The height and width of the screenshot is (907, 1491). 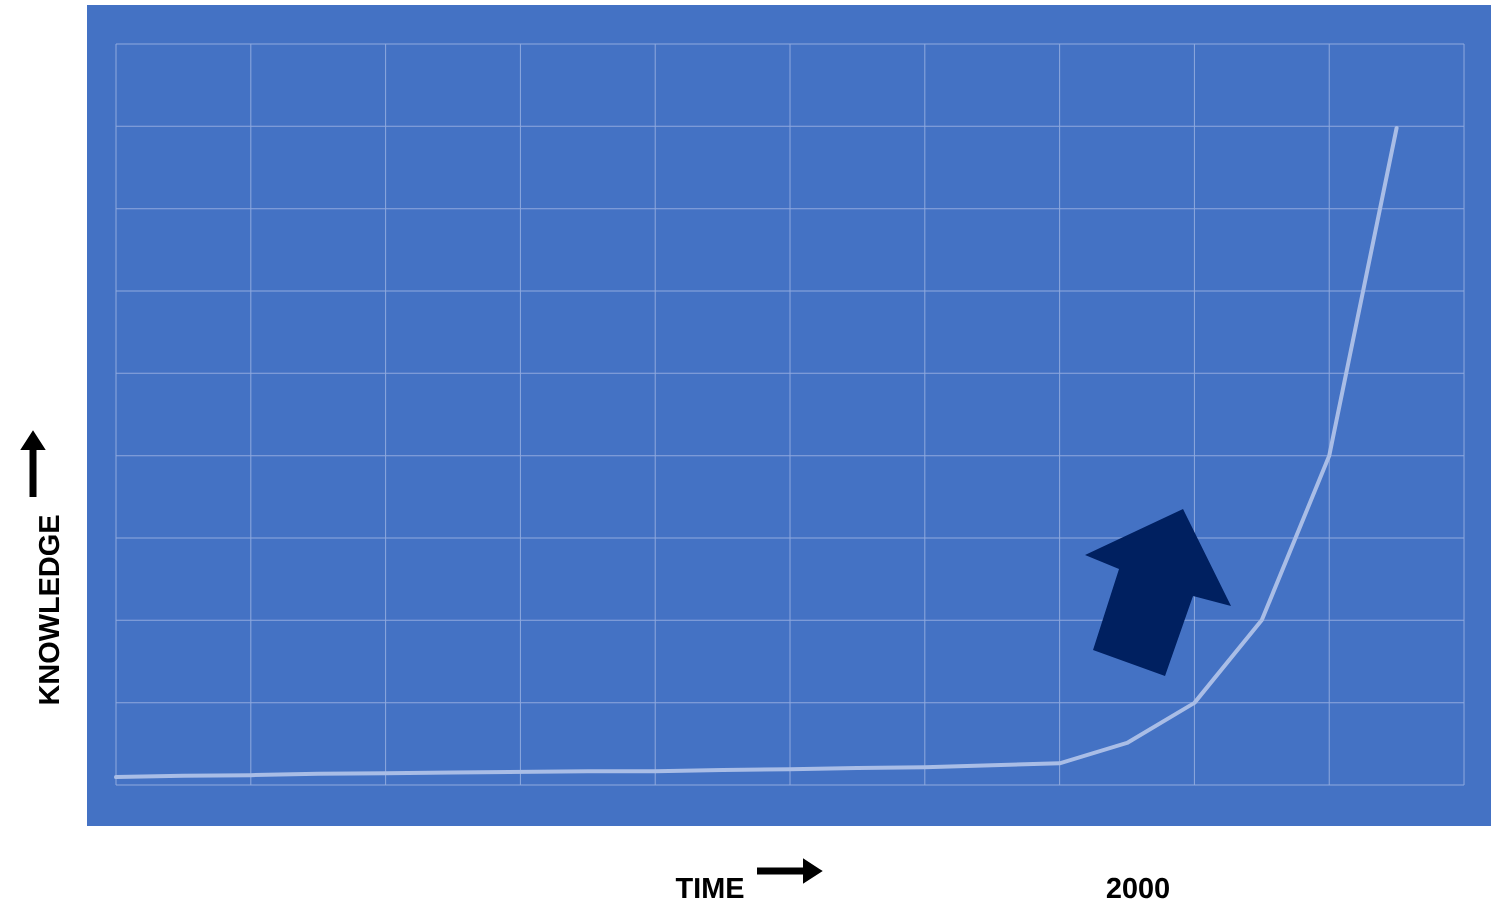 What do you see at coordinates (49, 609) in the screenshot?
I see `y-axis-title: KNOWLEDGE` at bounding box center [49, 609].